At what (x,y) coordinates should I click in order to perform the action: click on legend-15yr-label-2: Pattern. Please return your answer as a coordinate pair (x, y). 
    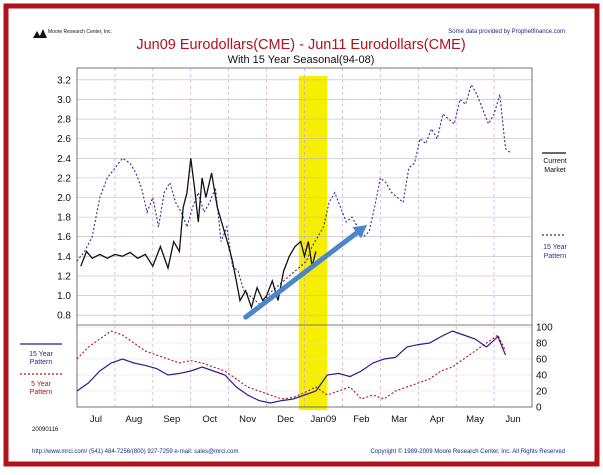
    Looking at the image, I should click on (41, 362).